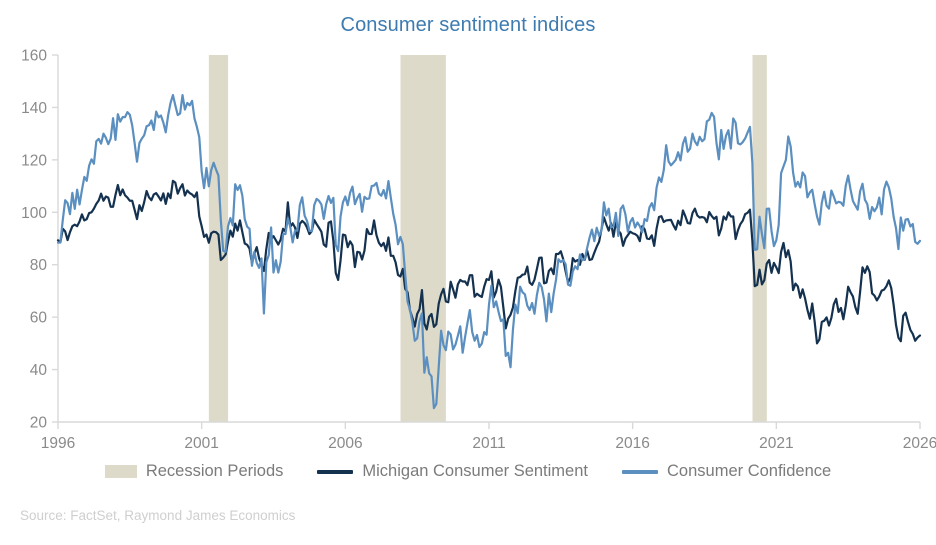 The height and width of the screenshot is (545, 936). I want to click on legend-item-label: Recession Periods, so click(214, 471).